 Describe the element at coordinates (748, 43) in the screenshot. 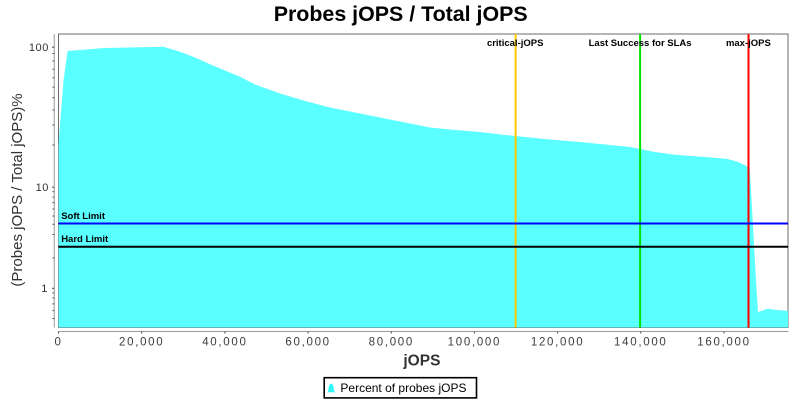

I see `svg-text: max-jOPS` at that location.